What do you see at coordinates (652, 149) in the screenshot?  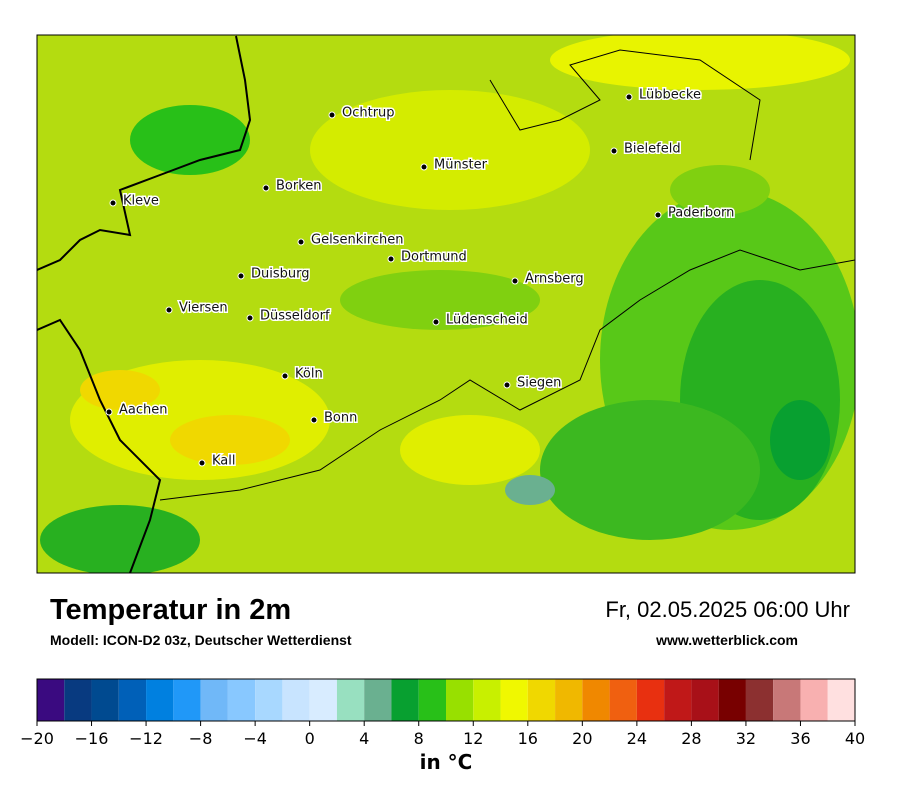 I see `city-label: Bielefeld` at bounding box center [652, 149].